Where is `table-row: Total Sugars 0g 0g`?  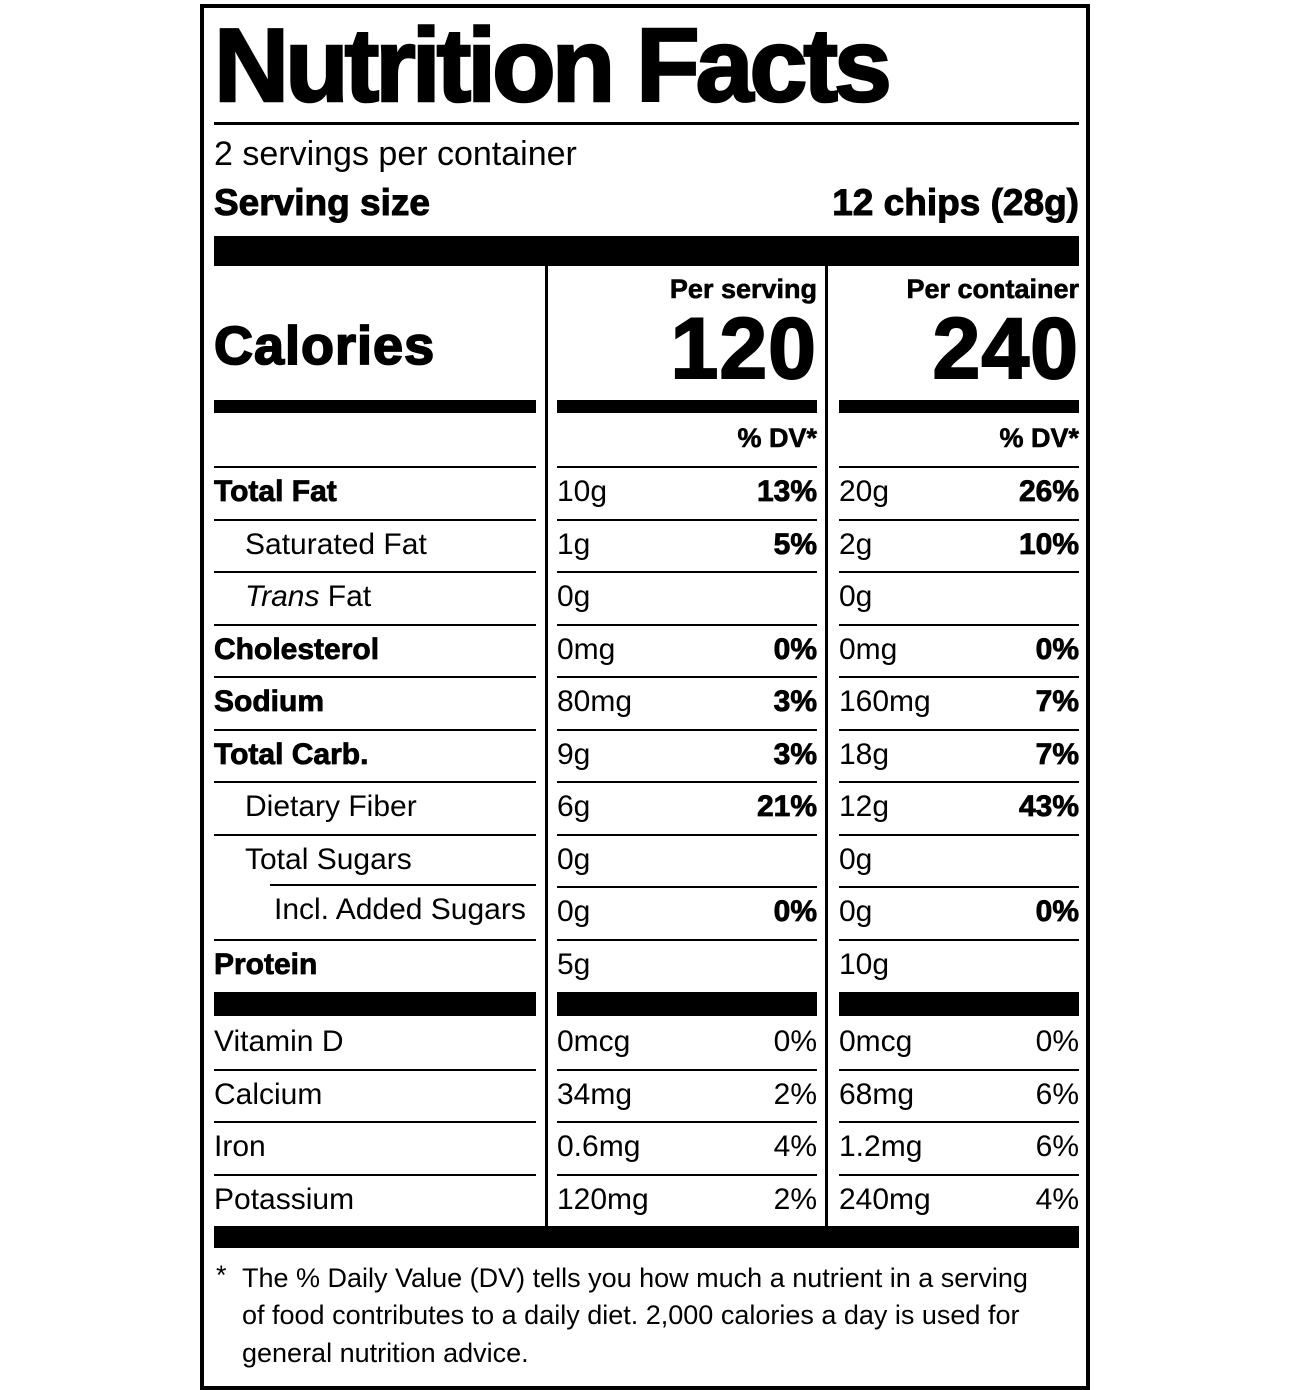
table-row: Total Sugars 0g 0g is located at coordinates (646, 860).